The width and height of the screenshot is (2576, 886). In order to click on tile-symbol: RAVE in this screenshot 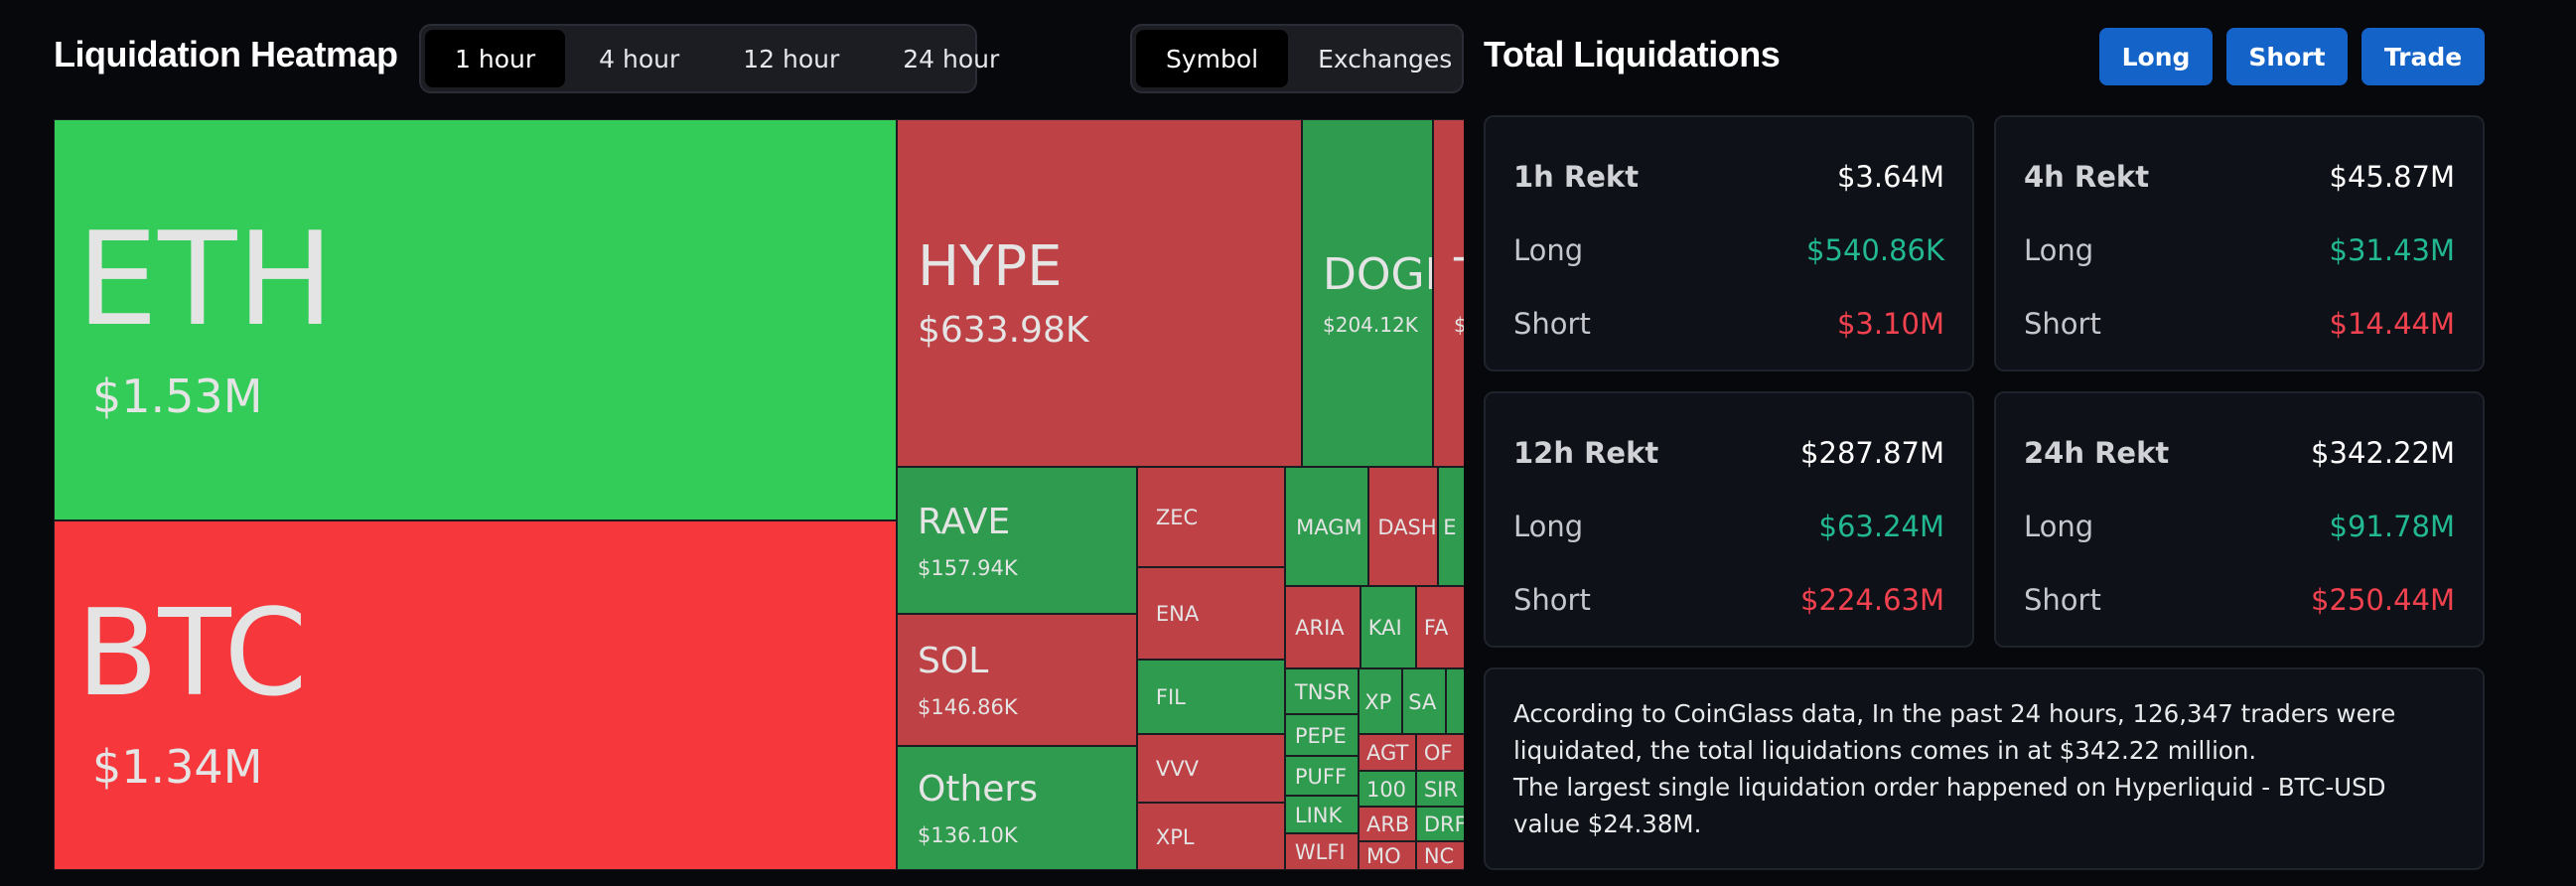, I will do `click(964, 521)`.